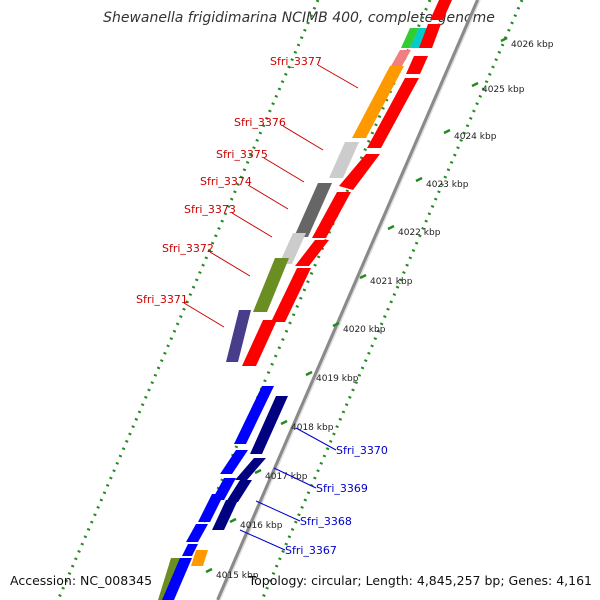  What do you see at coordinates (326, 521) in the screenshot?
I see `gene-label: Sfri_3368` at bounding box center [326, 521].